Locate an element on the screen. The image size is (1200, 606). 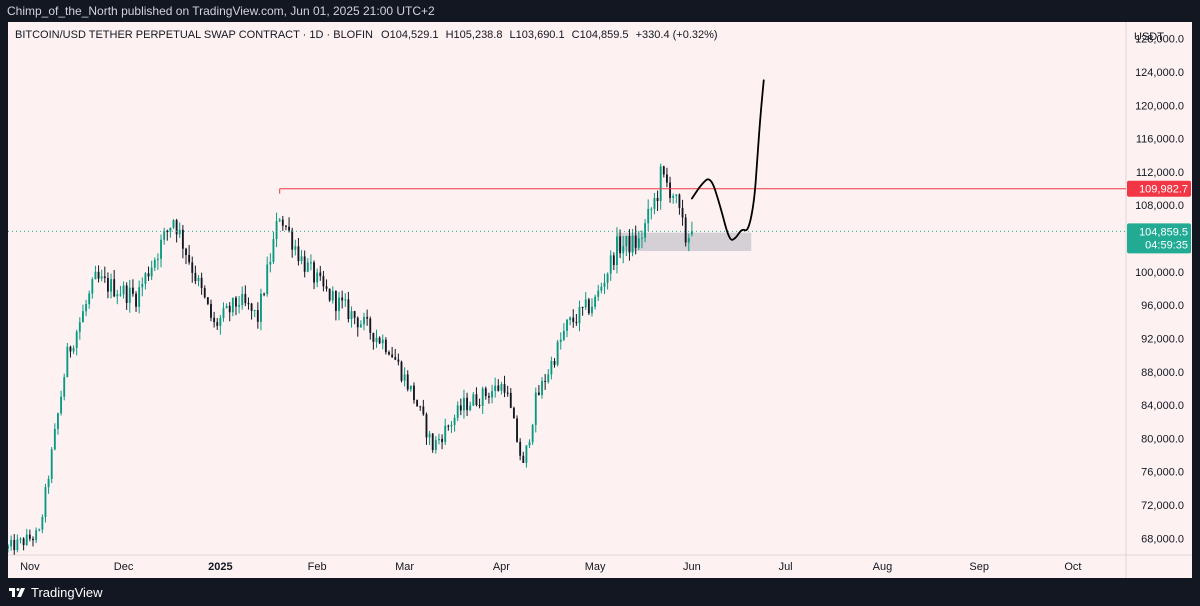
support-zone-layer is located at coordinates (684, 242).